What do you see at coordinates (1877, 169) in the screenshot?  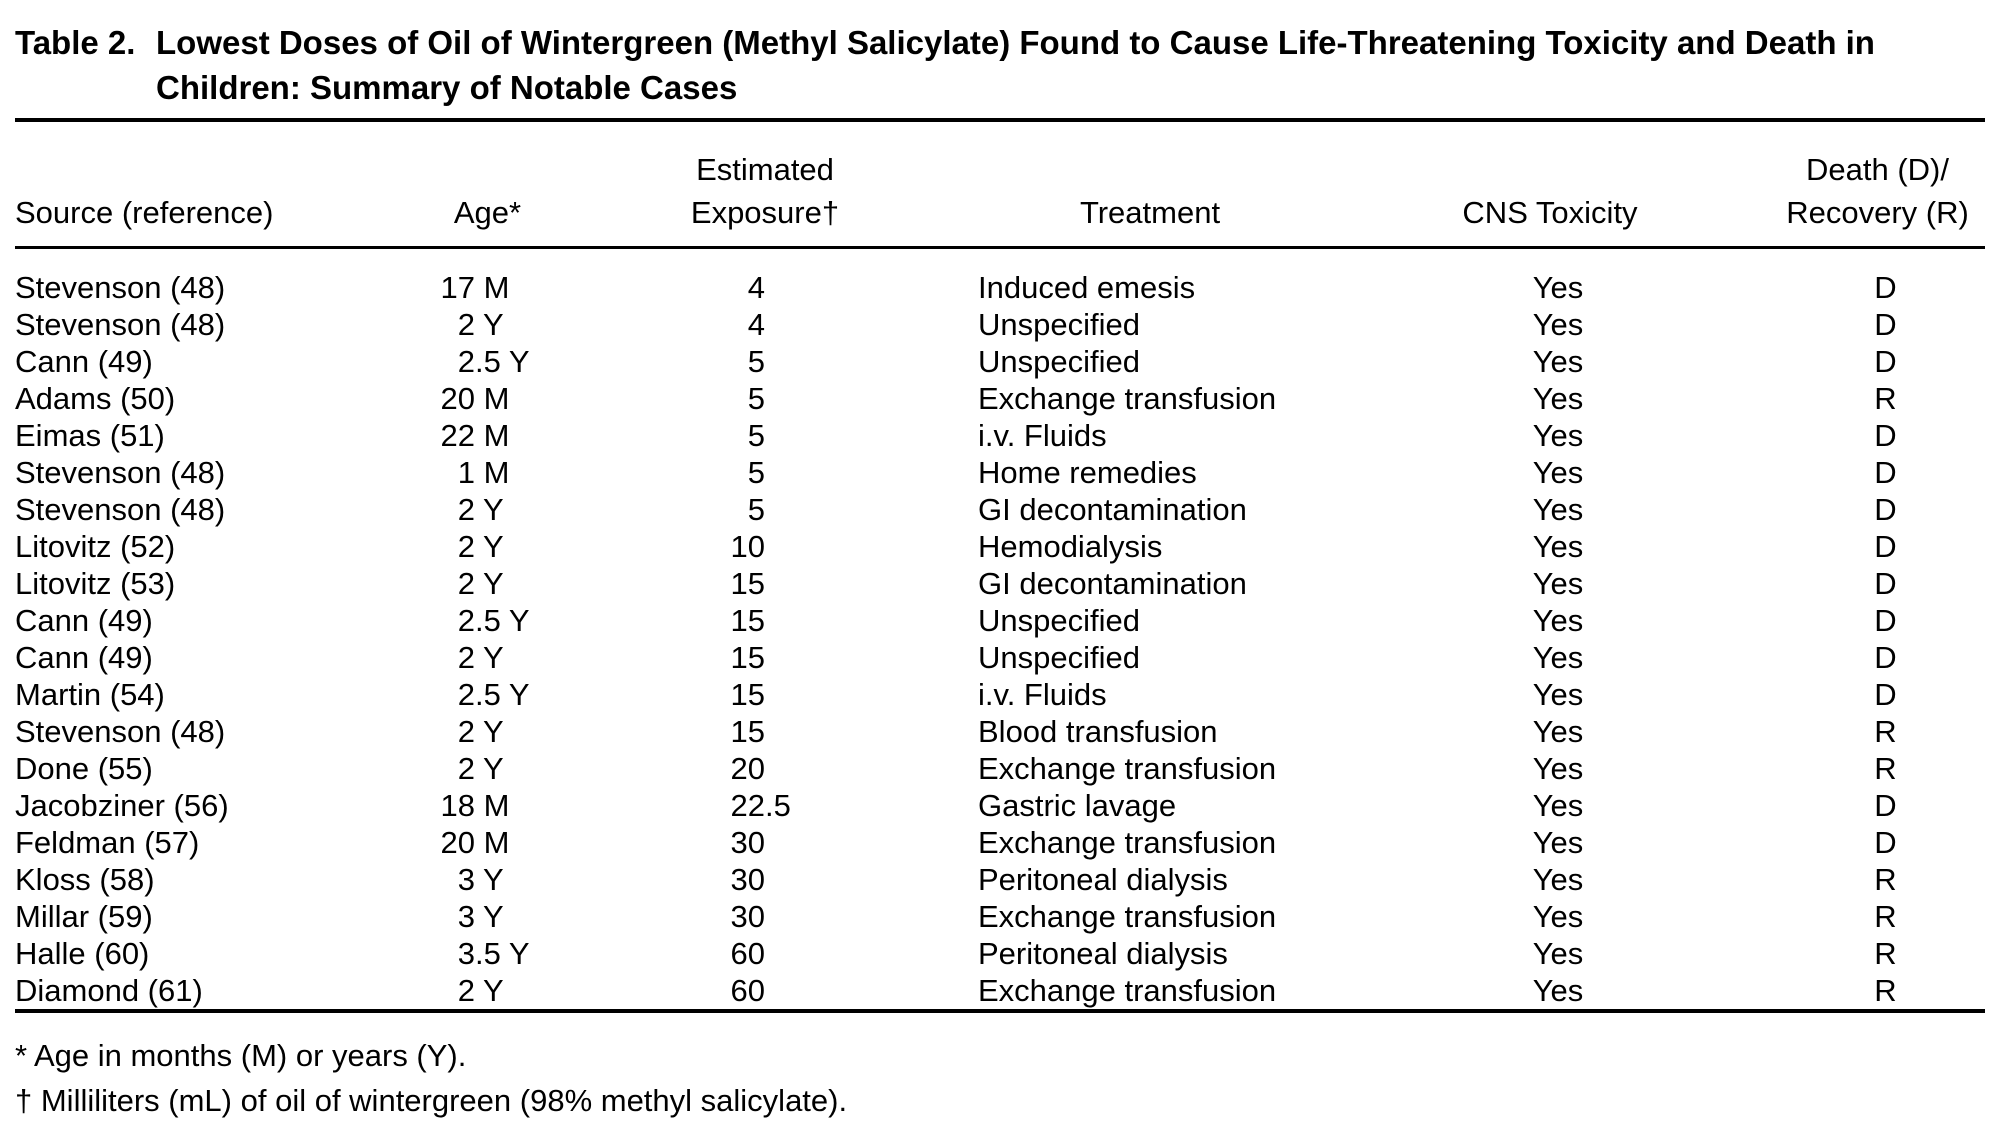 I see `column-header-outcome-line1: Death (D)/` at bounding box center [1877, 169].